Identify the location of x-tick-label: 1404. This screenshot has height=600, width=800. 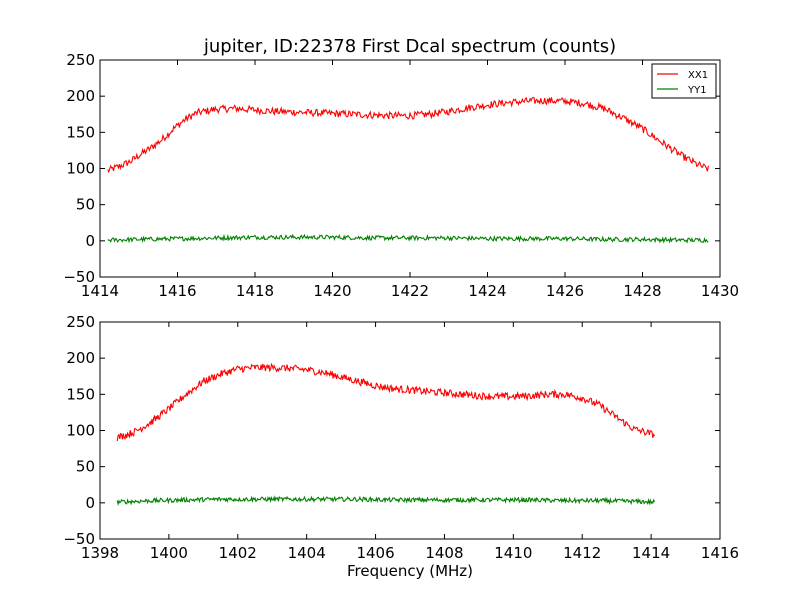
(307, 553).